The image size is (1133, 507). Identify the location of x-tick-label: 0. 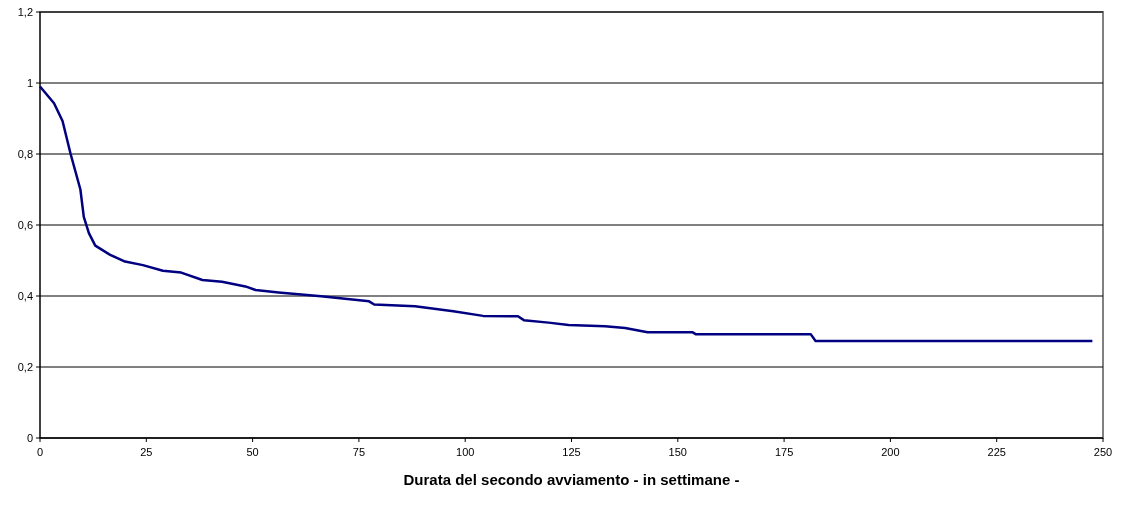
(40, 452).